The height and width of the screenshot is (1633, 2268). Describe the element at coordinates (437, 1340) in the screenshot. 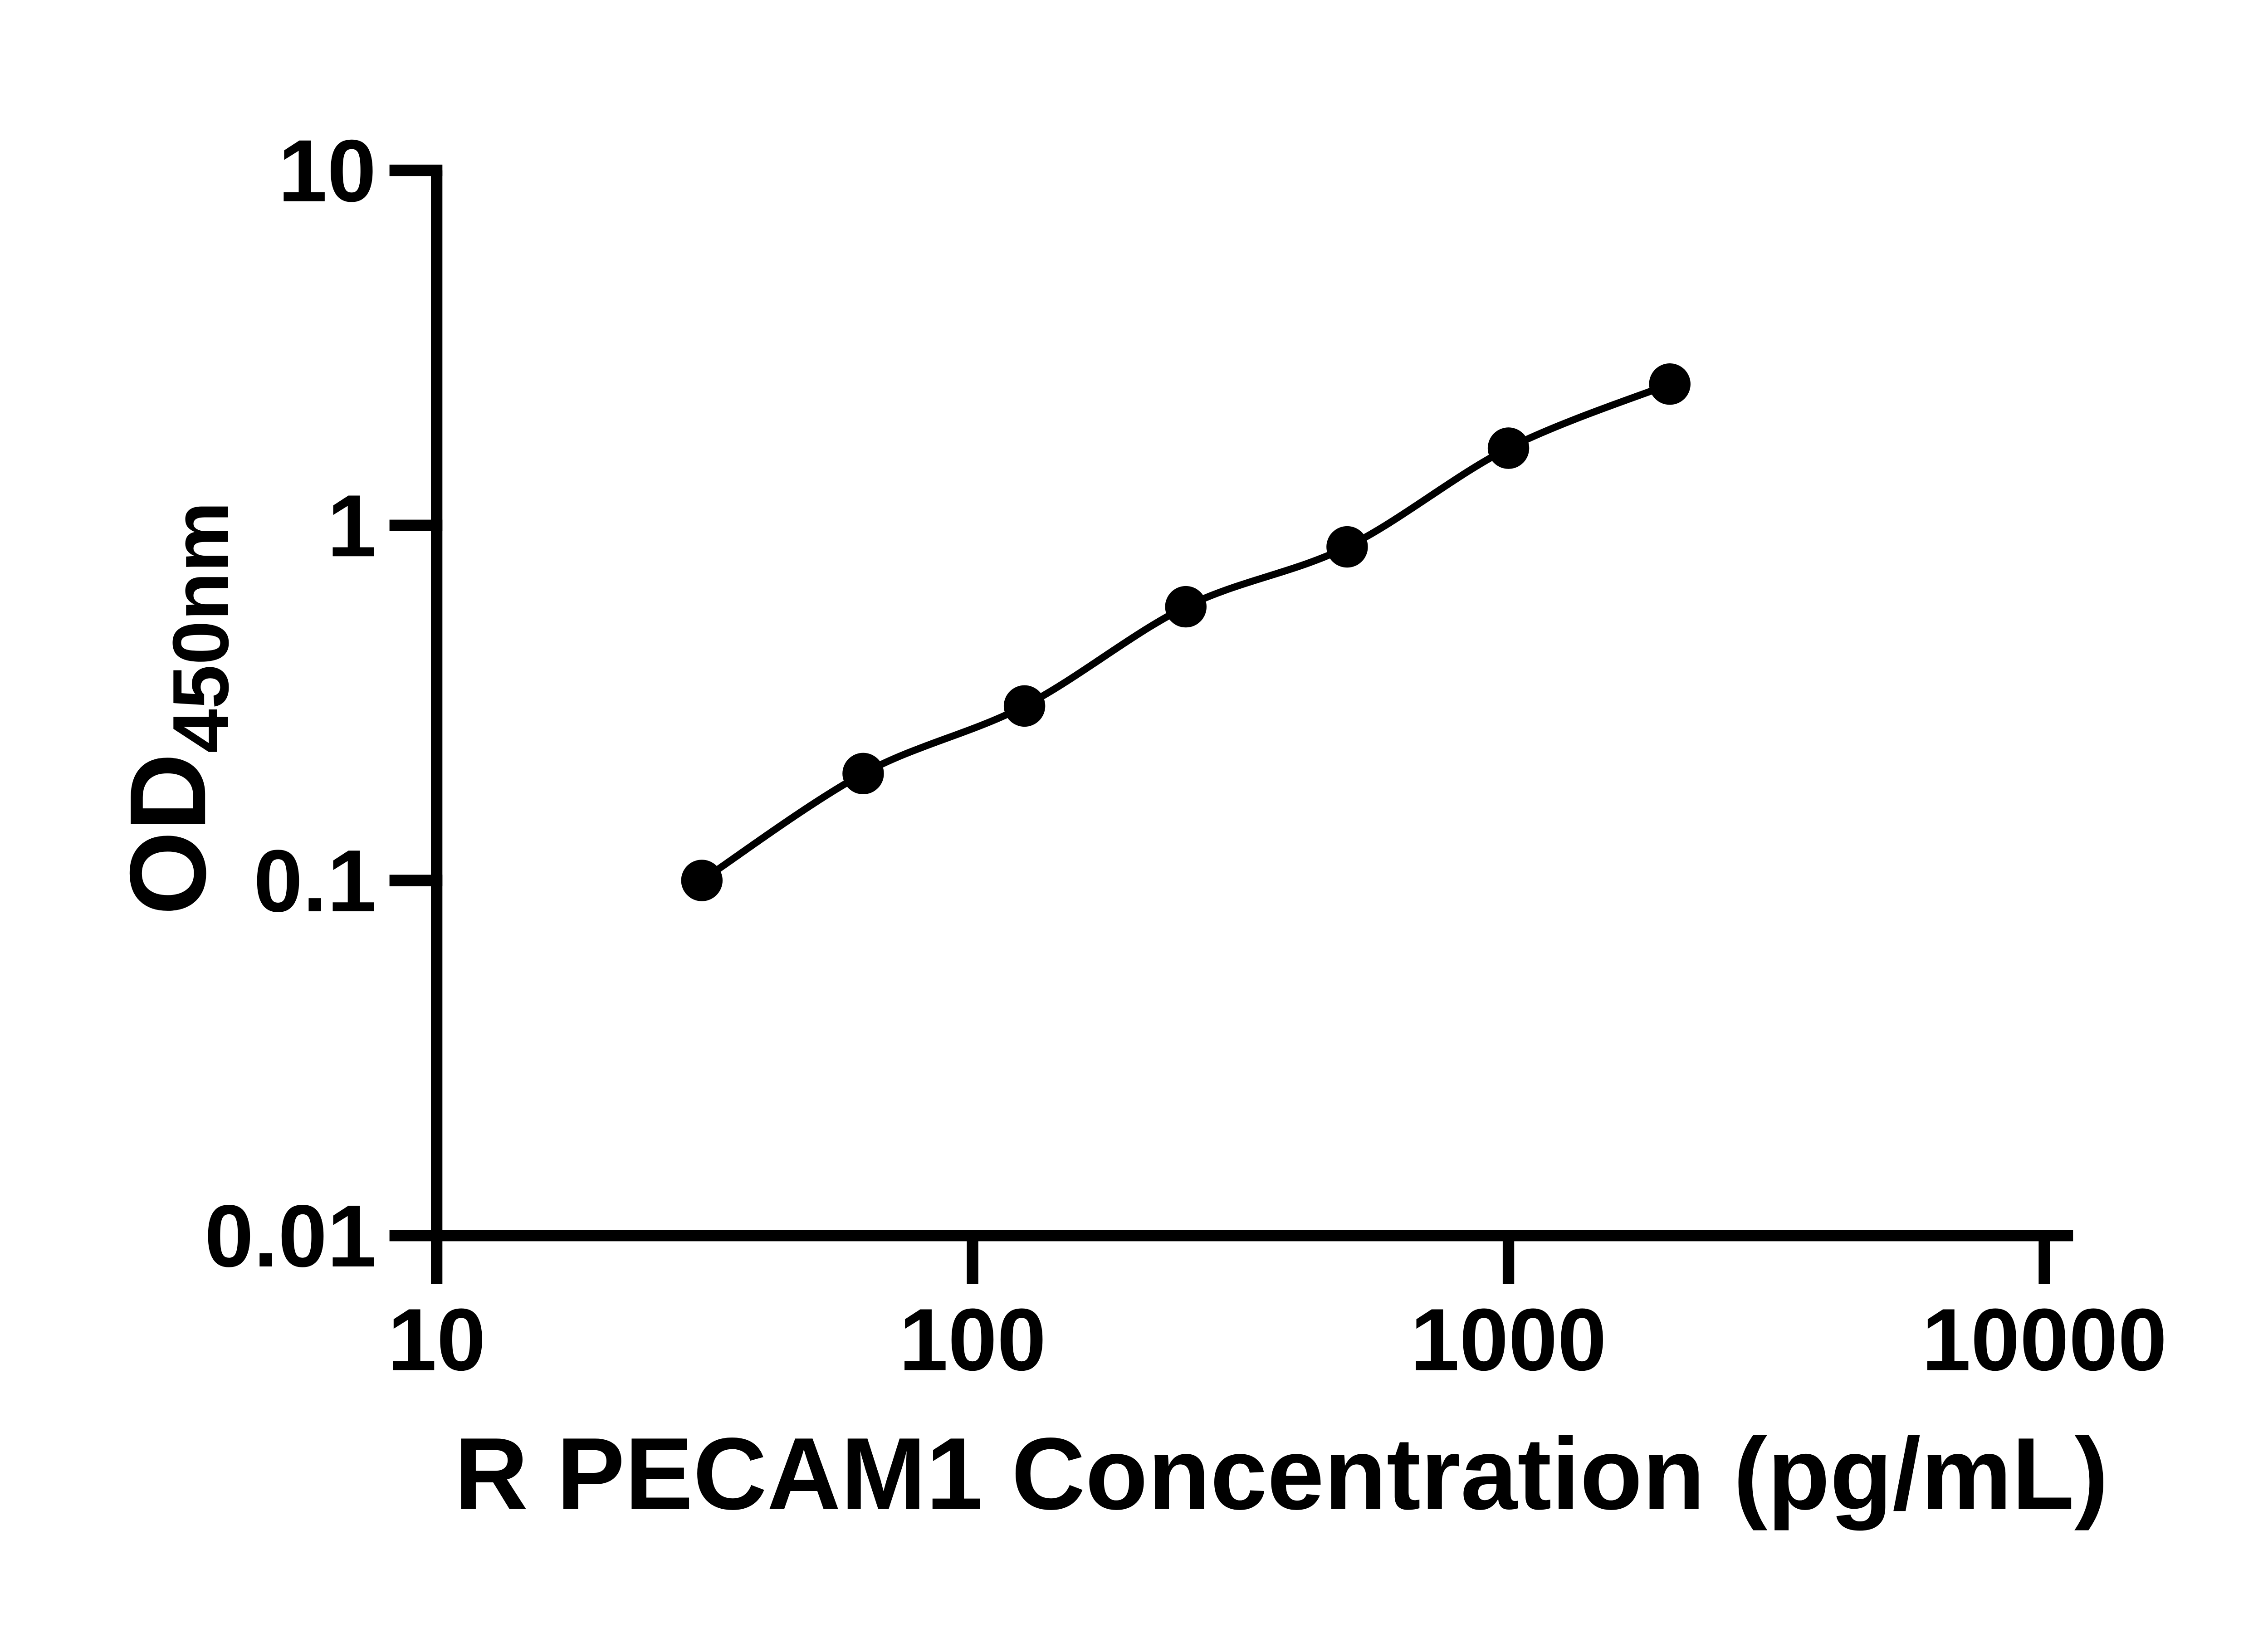

I see `x-tick-label: 10` at that location.